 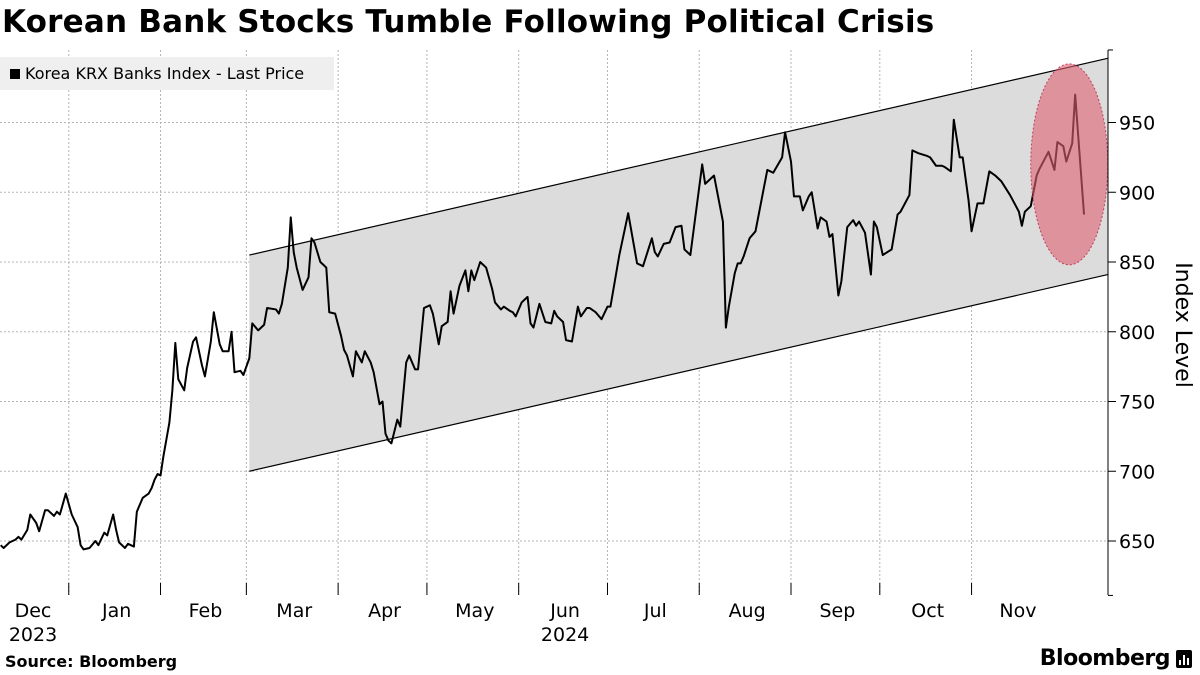 I want to click on x-tick-label: Sep, so click(x=837, y=611).